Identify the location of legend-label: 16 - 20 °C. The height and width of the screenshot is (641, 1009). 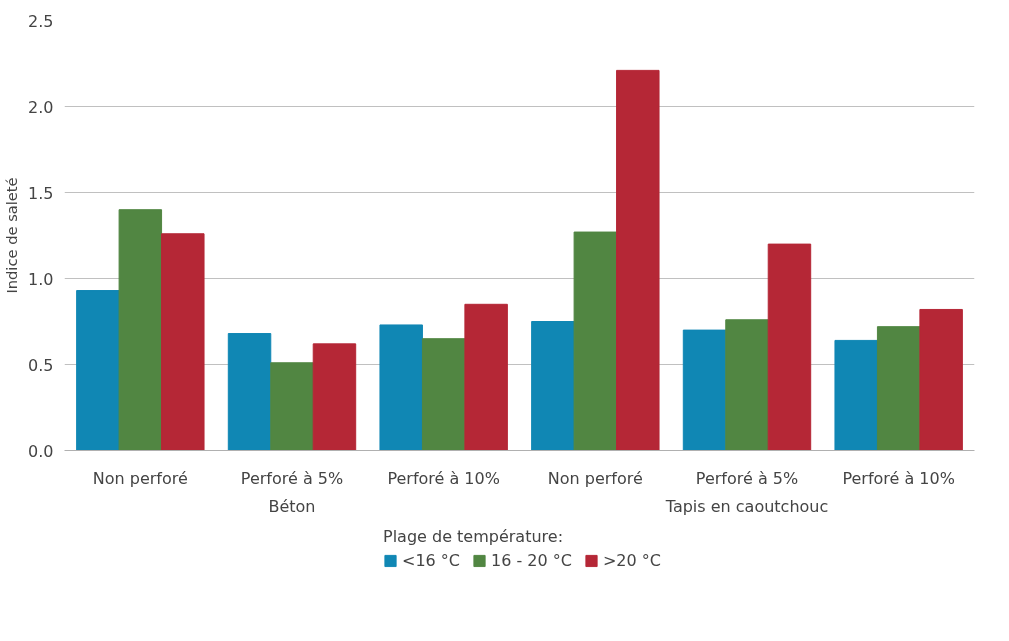
(531, 560).